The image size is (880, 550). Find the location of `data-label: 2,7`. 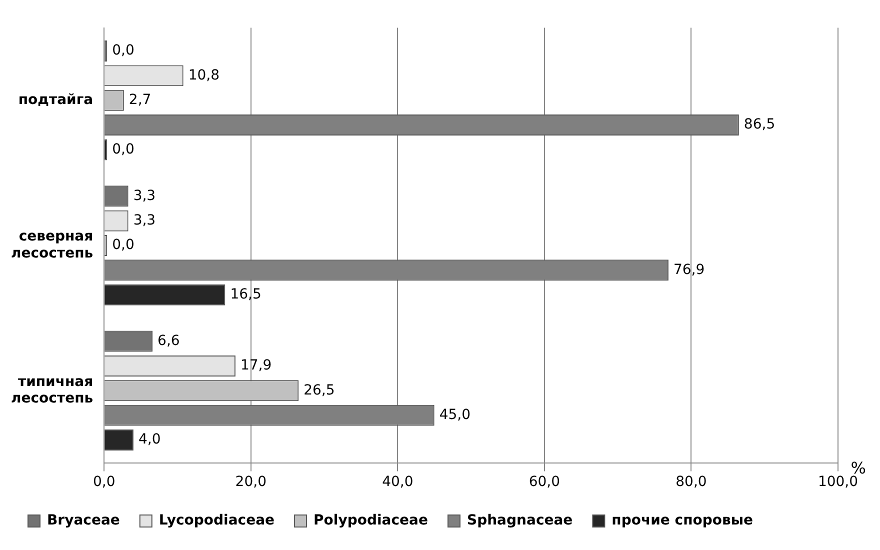

data-label: 2,7 is located at coordinates (140, 100).